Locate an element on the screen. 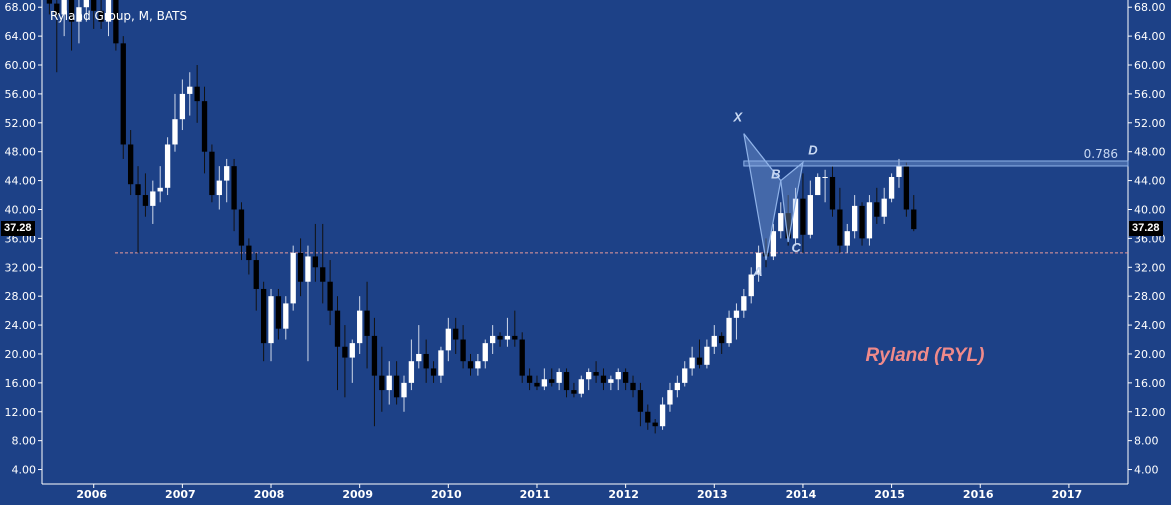 The height and width of the screenshot is (505, 1171). pattern-point-label: B is located at coordinates (775, 174).